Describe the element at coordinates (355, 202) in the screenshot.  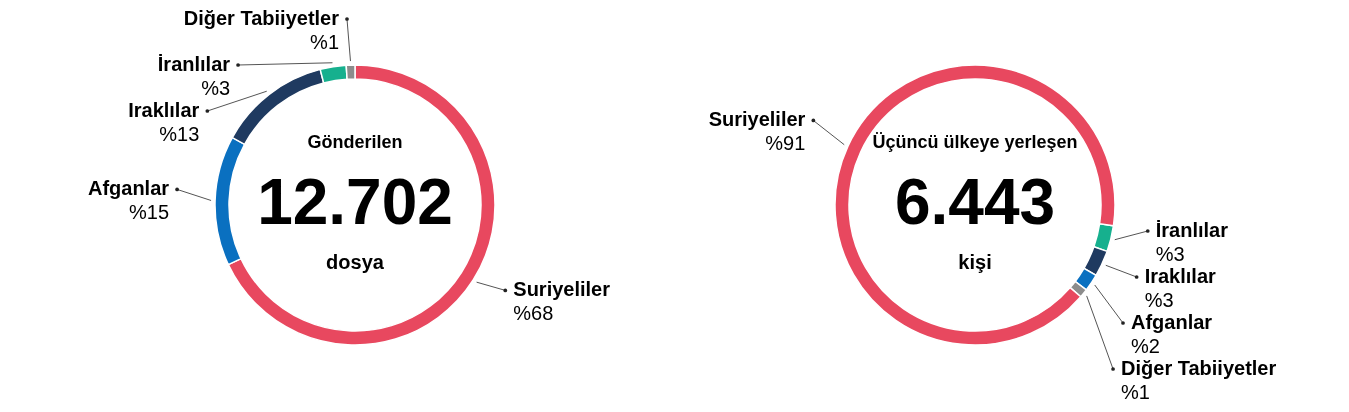
I see `text: 12.702` at that location.